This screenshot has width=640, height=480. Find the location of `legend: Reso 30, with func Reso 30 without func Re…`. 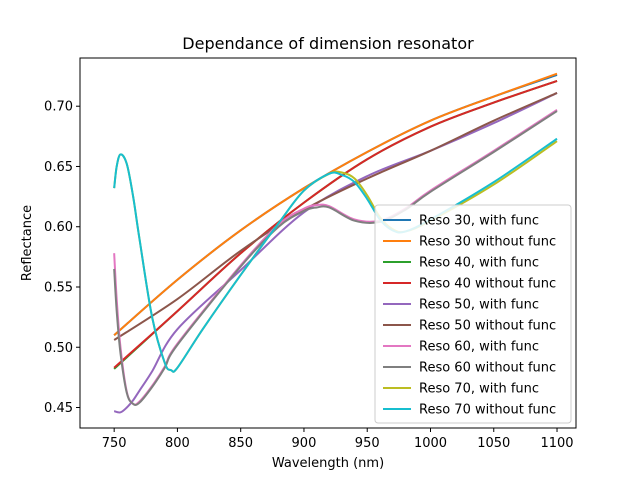

legend: Reso 30, with func Reso 30 without func Re… is located at coordinates (473, 314).